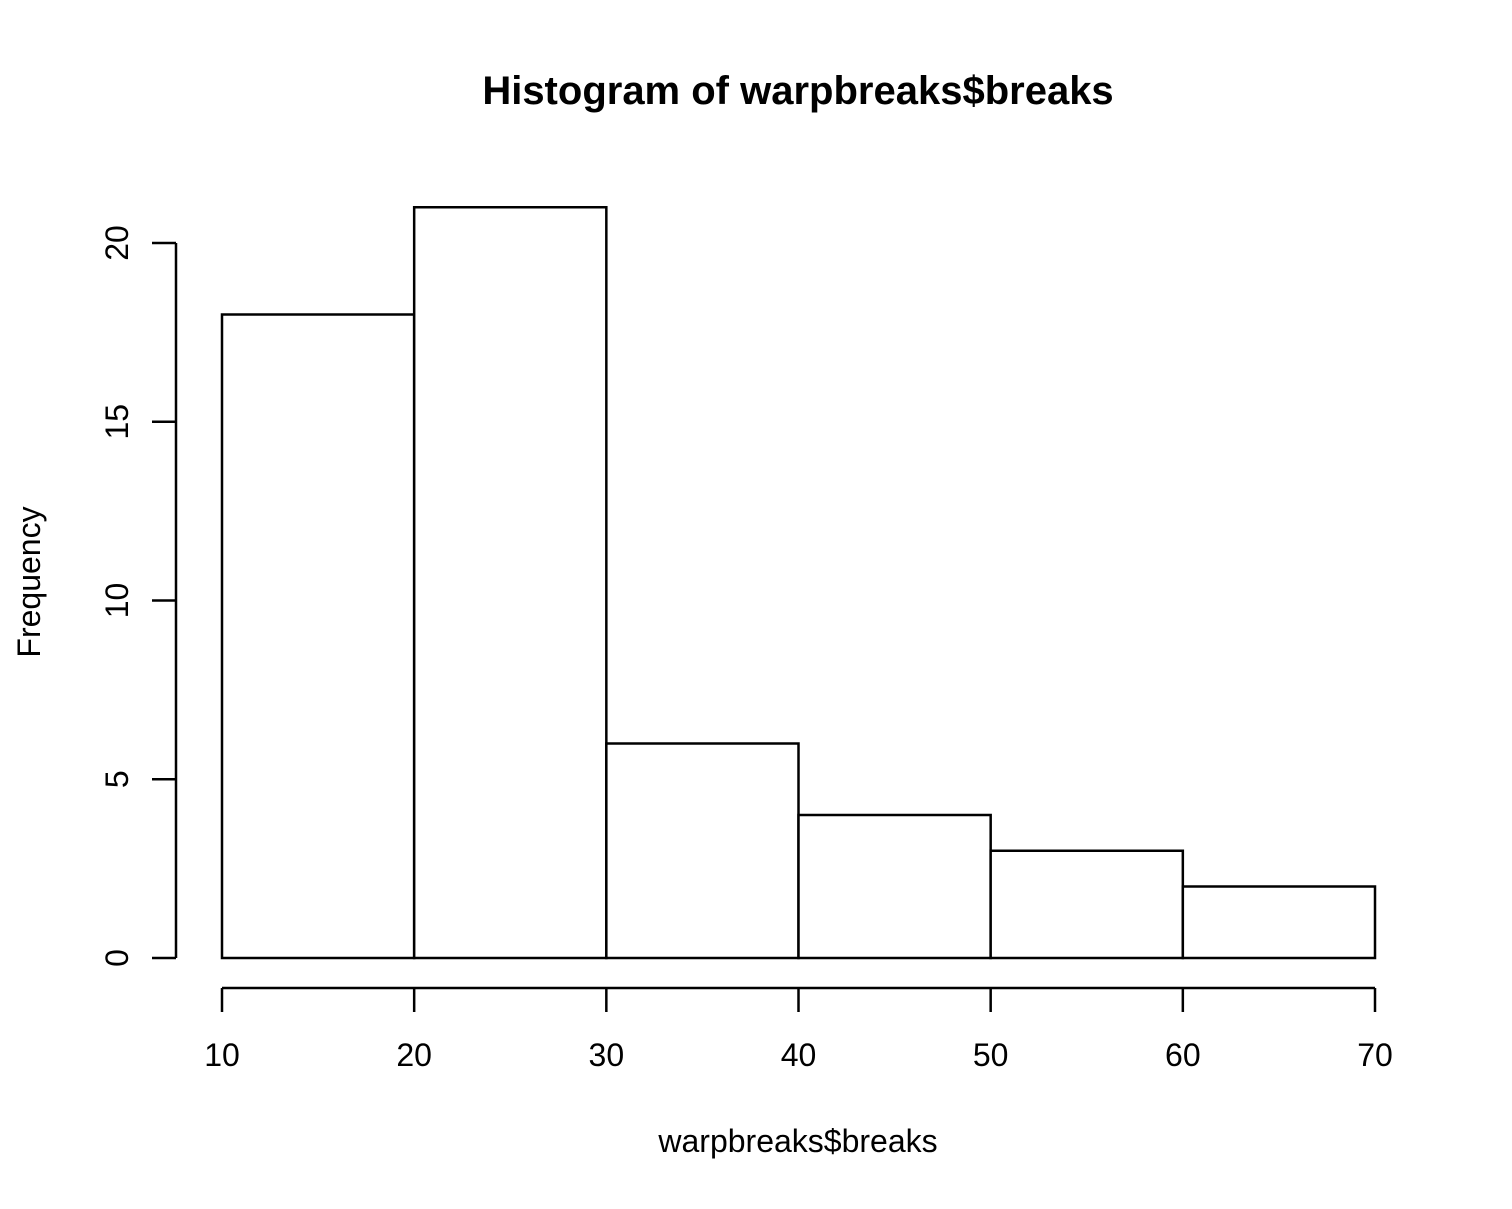 The image size is (1512, 1209). I want to click on y-tick-label-10: 10, so click(117, 601).